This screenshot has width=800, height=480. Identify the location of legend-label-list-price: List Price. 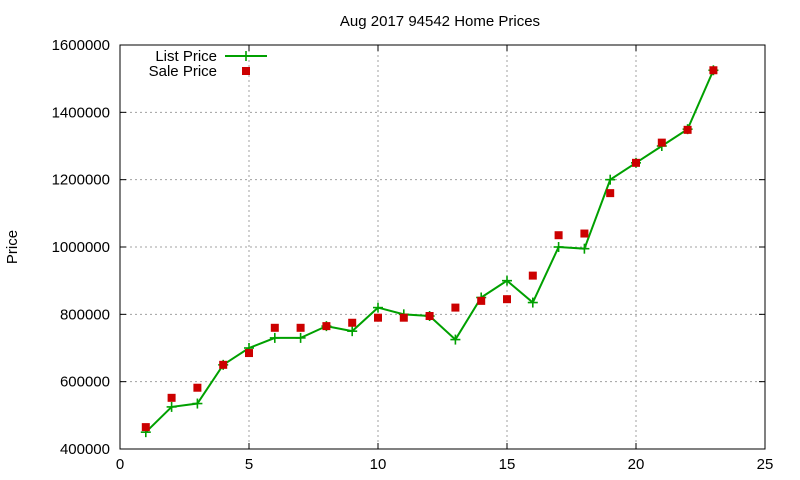
(186, 56).